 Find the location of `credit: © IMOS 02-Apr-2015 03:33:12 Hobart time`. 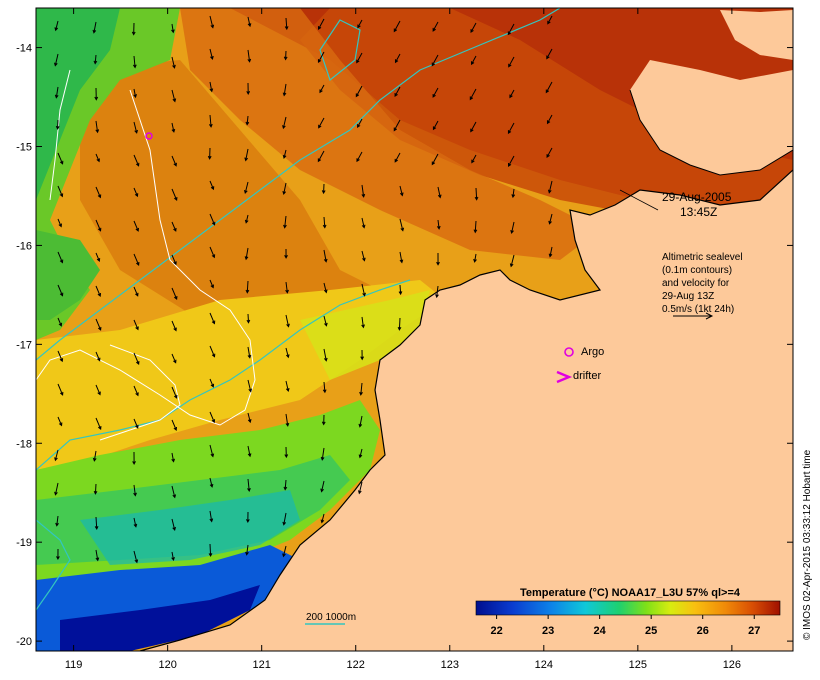

credit: © IMOS 02-Apr-2015 03:33:12 Hobart time is located at coordinates (807, 544).